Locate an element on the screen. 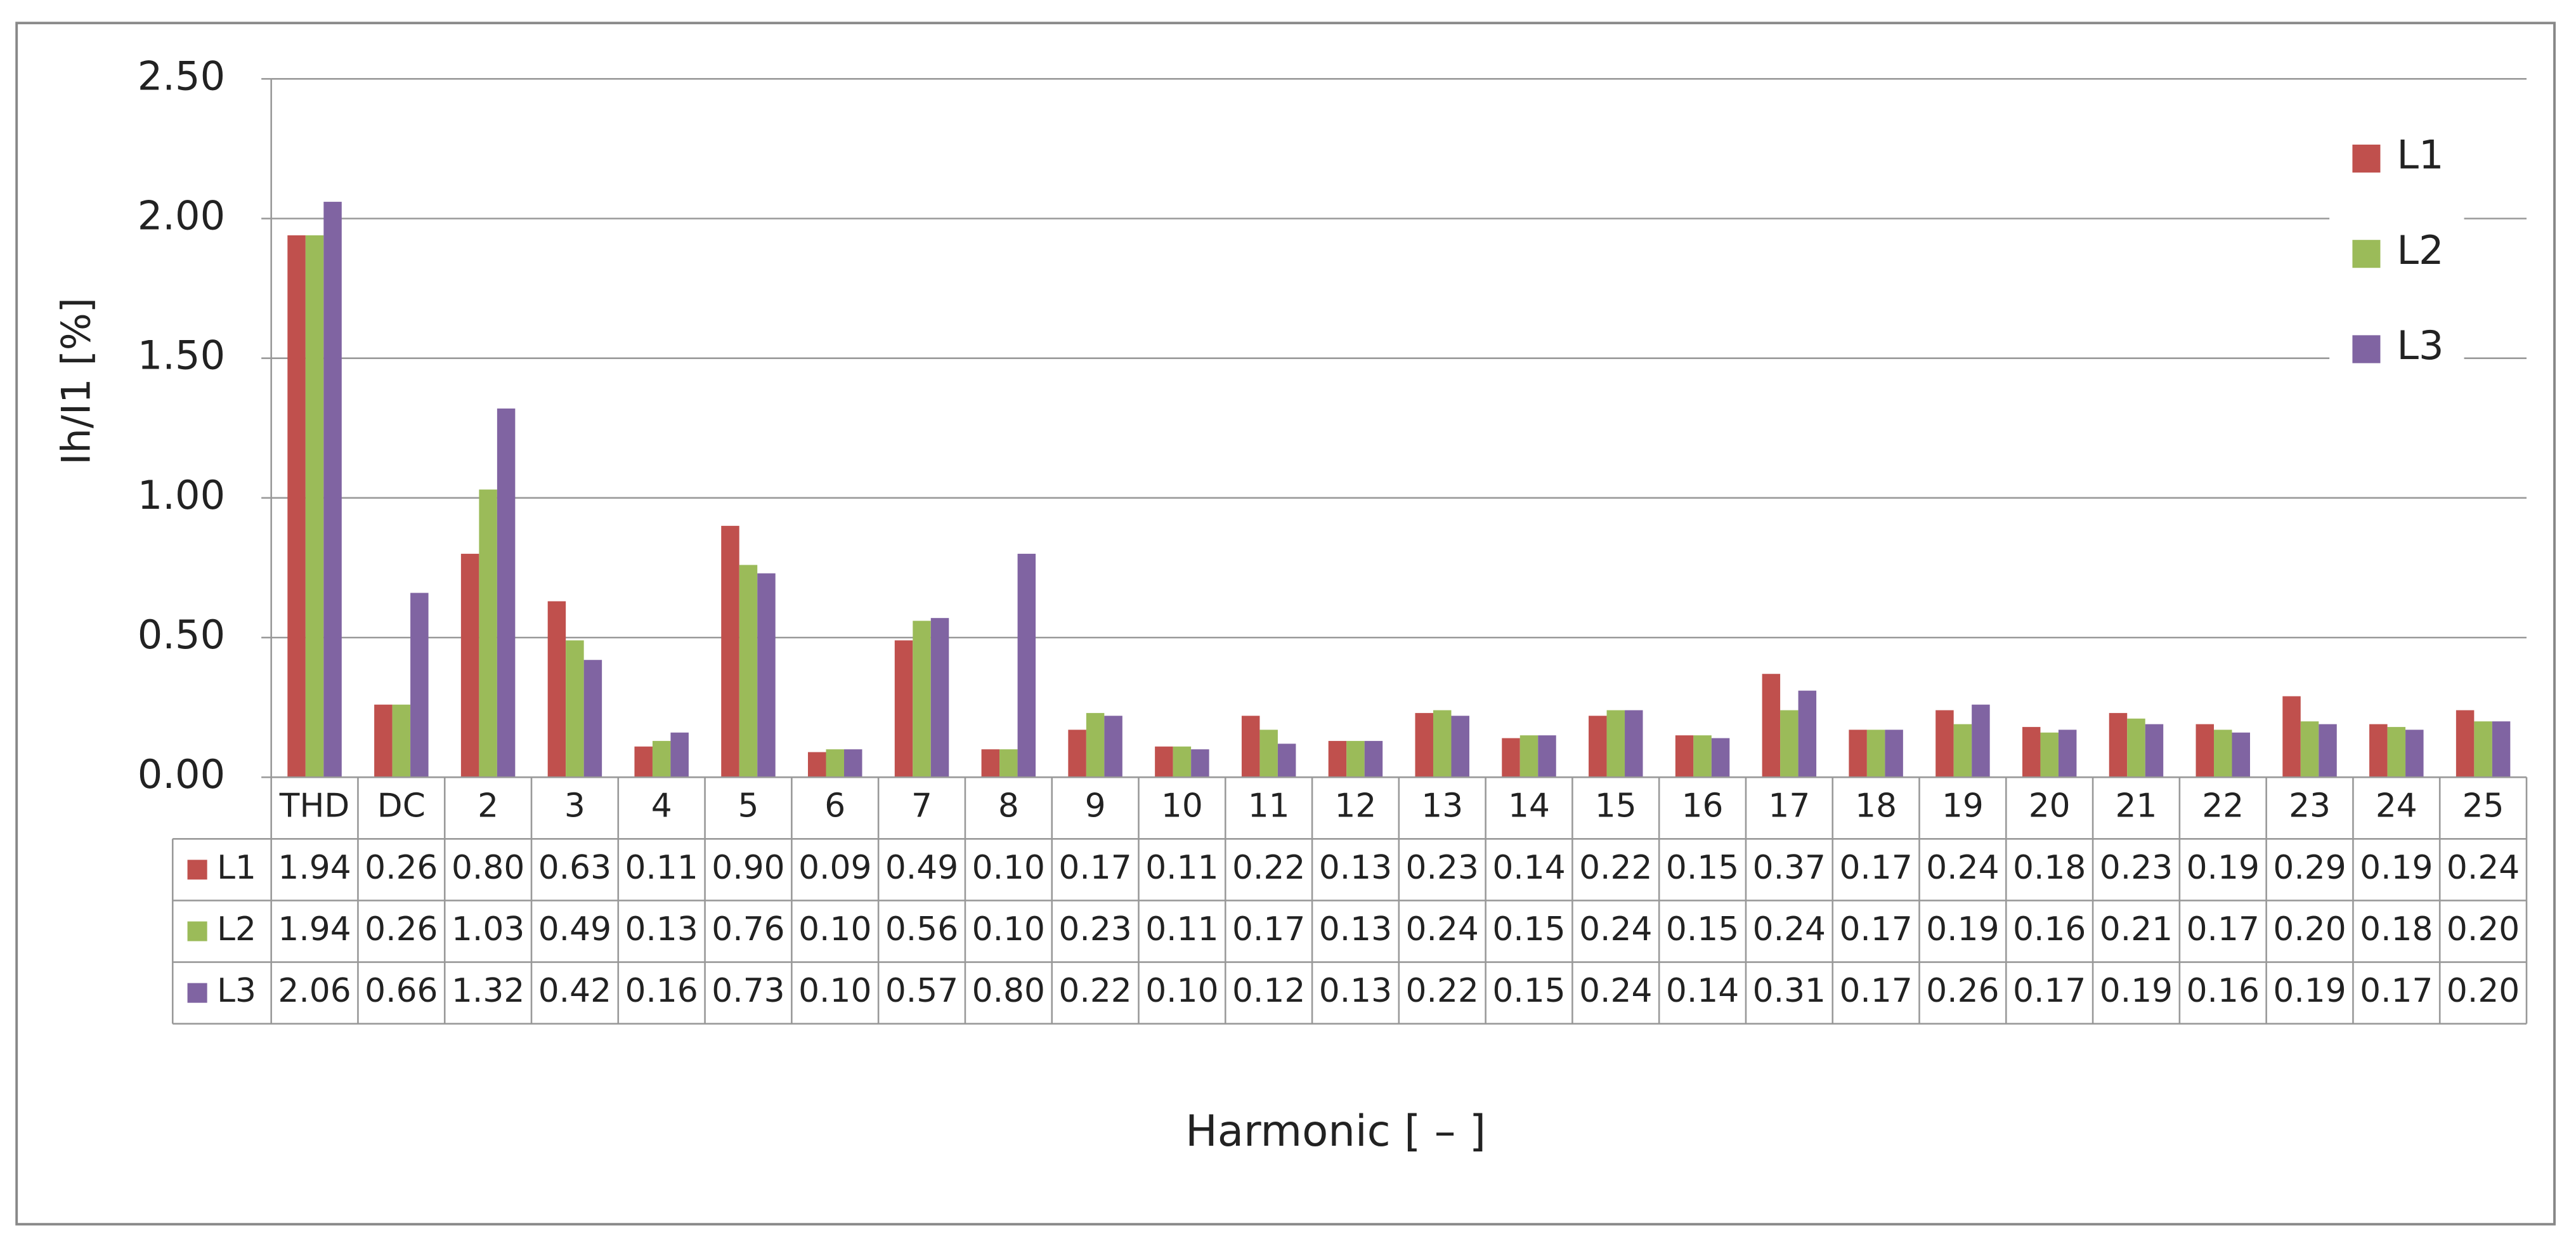 The width and height of the screenshot is (2576, 1239). x-tick-label: 22 is located at coordinates (2223, 806).